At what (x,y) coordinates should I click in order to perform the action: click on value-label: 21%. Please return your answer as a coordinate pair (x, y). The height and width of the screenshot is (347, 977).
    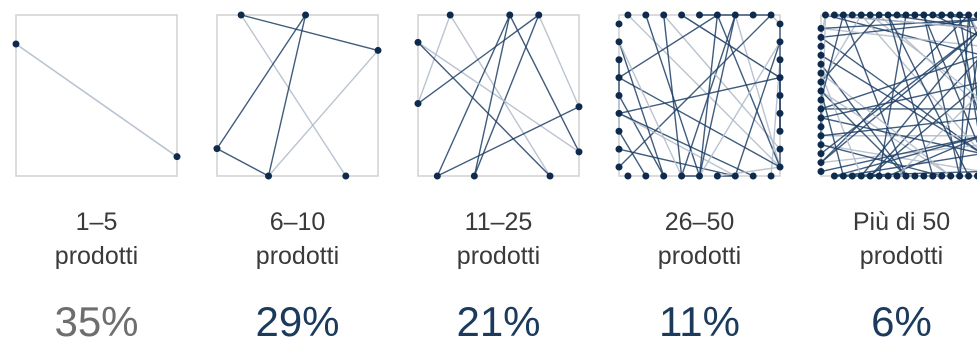
    Looking at the image, I should click on (498, 321).